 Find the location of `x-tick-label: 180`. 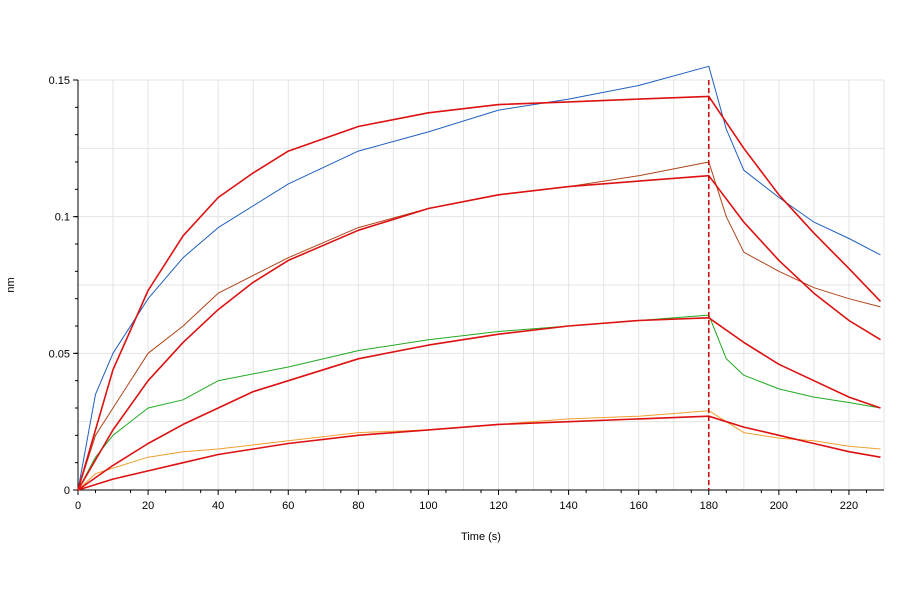

x-tick-label: 180 is located at coordinates (709, 506).